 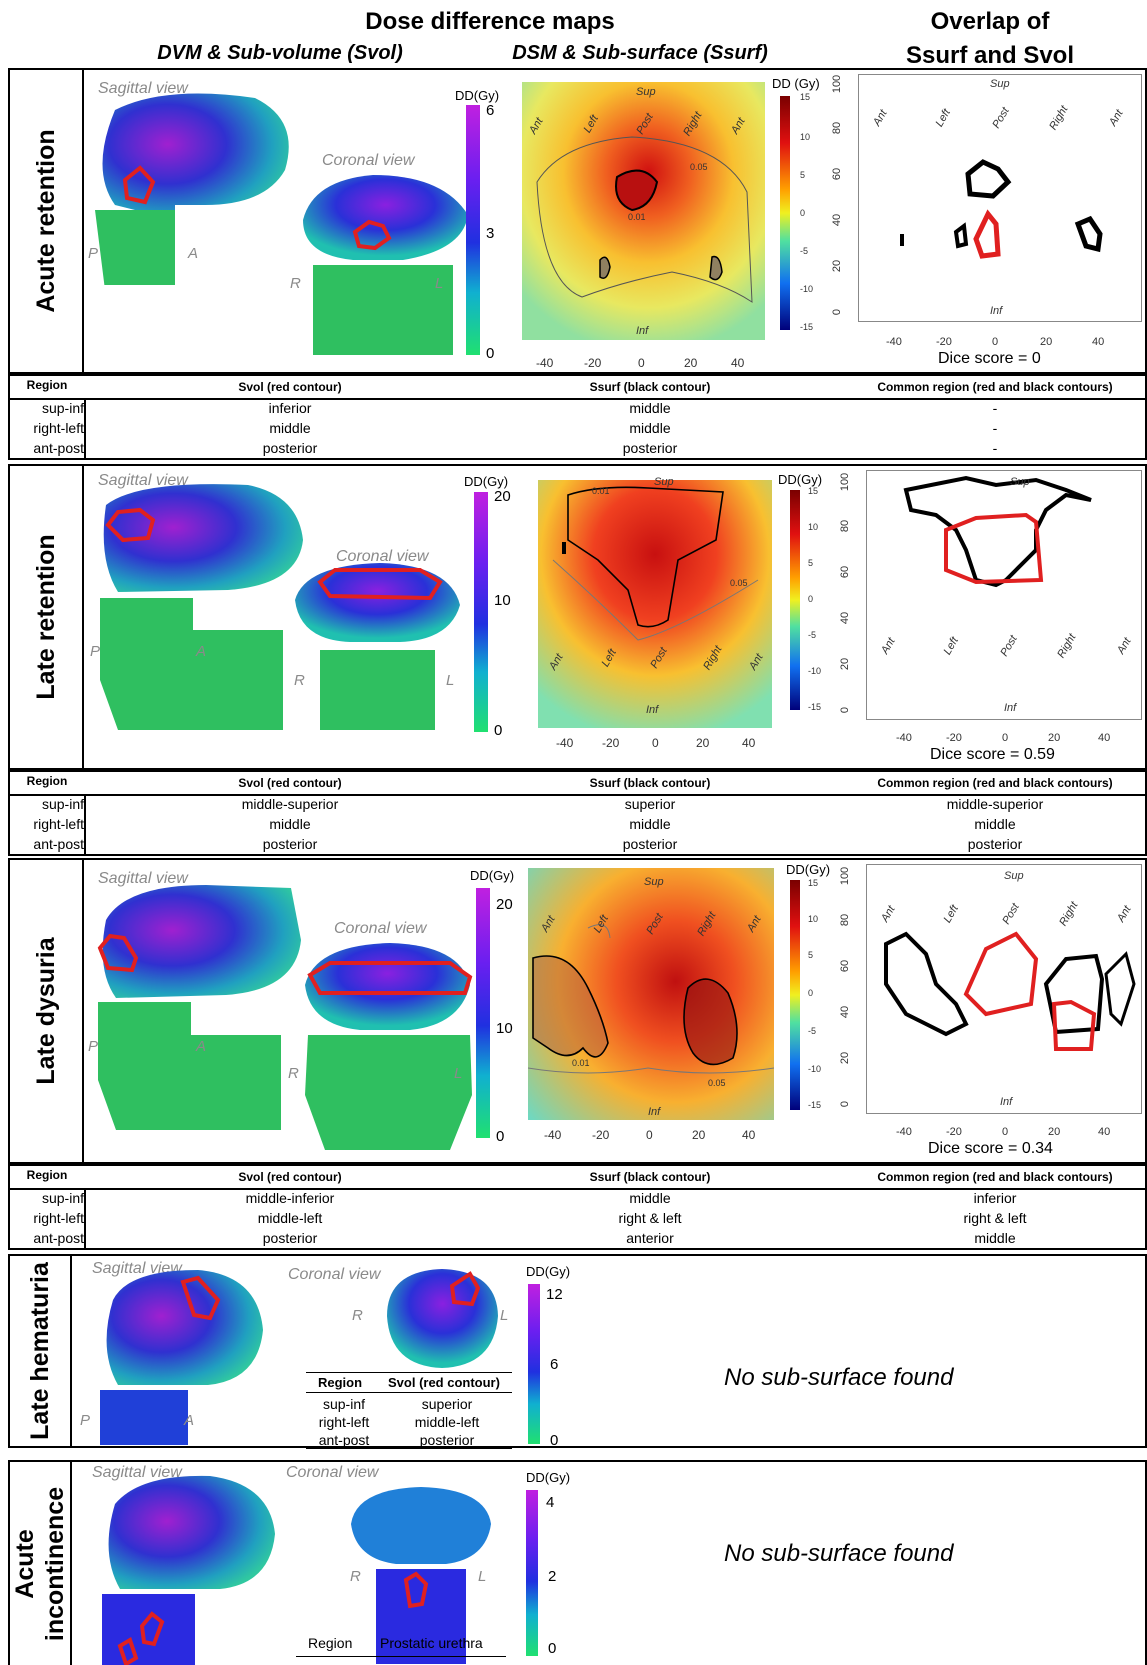 What do you see at coordinates (699, 1135) in the screenshot?
I see `x-tick: 20` at bounding box center [699, 1135].